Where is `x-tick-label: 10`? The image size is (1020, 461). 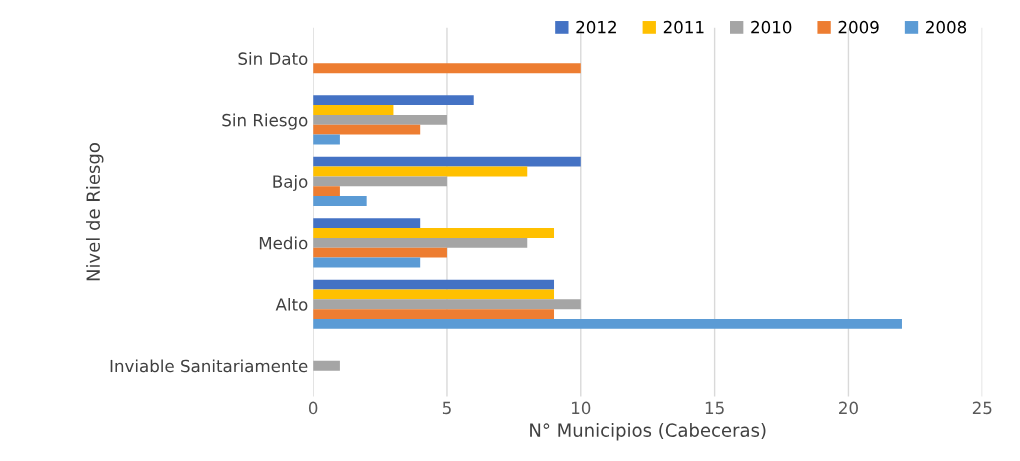 x-tick-label: 10 is located at coordinates (581, 408).